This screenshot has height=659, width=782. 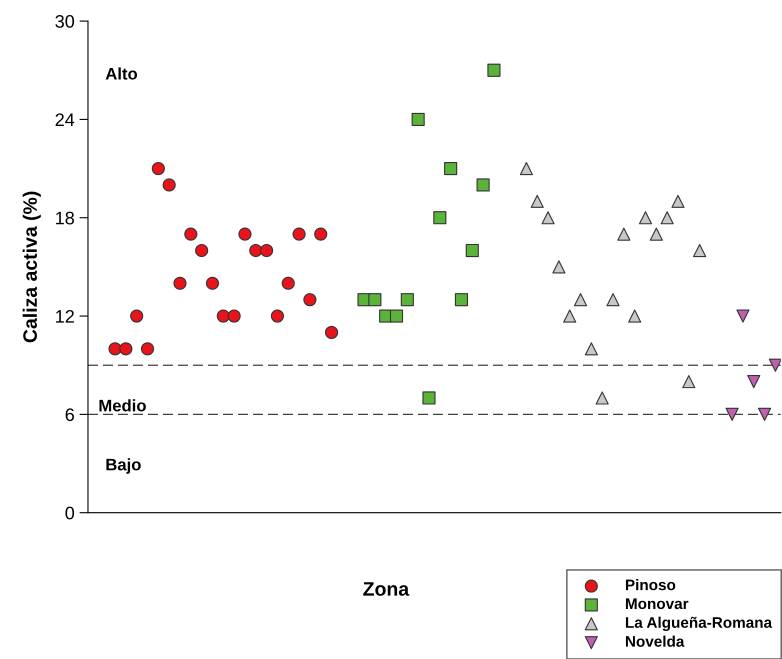 What do you see at coordinates (122, 73) in the screenshot?
I see `annotation: Alto` at bounding box center [122, 73].